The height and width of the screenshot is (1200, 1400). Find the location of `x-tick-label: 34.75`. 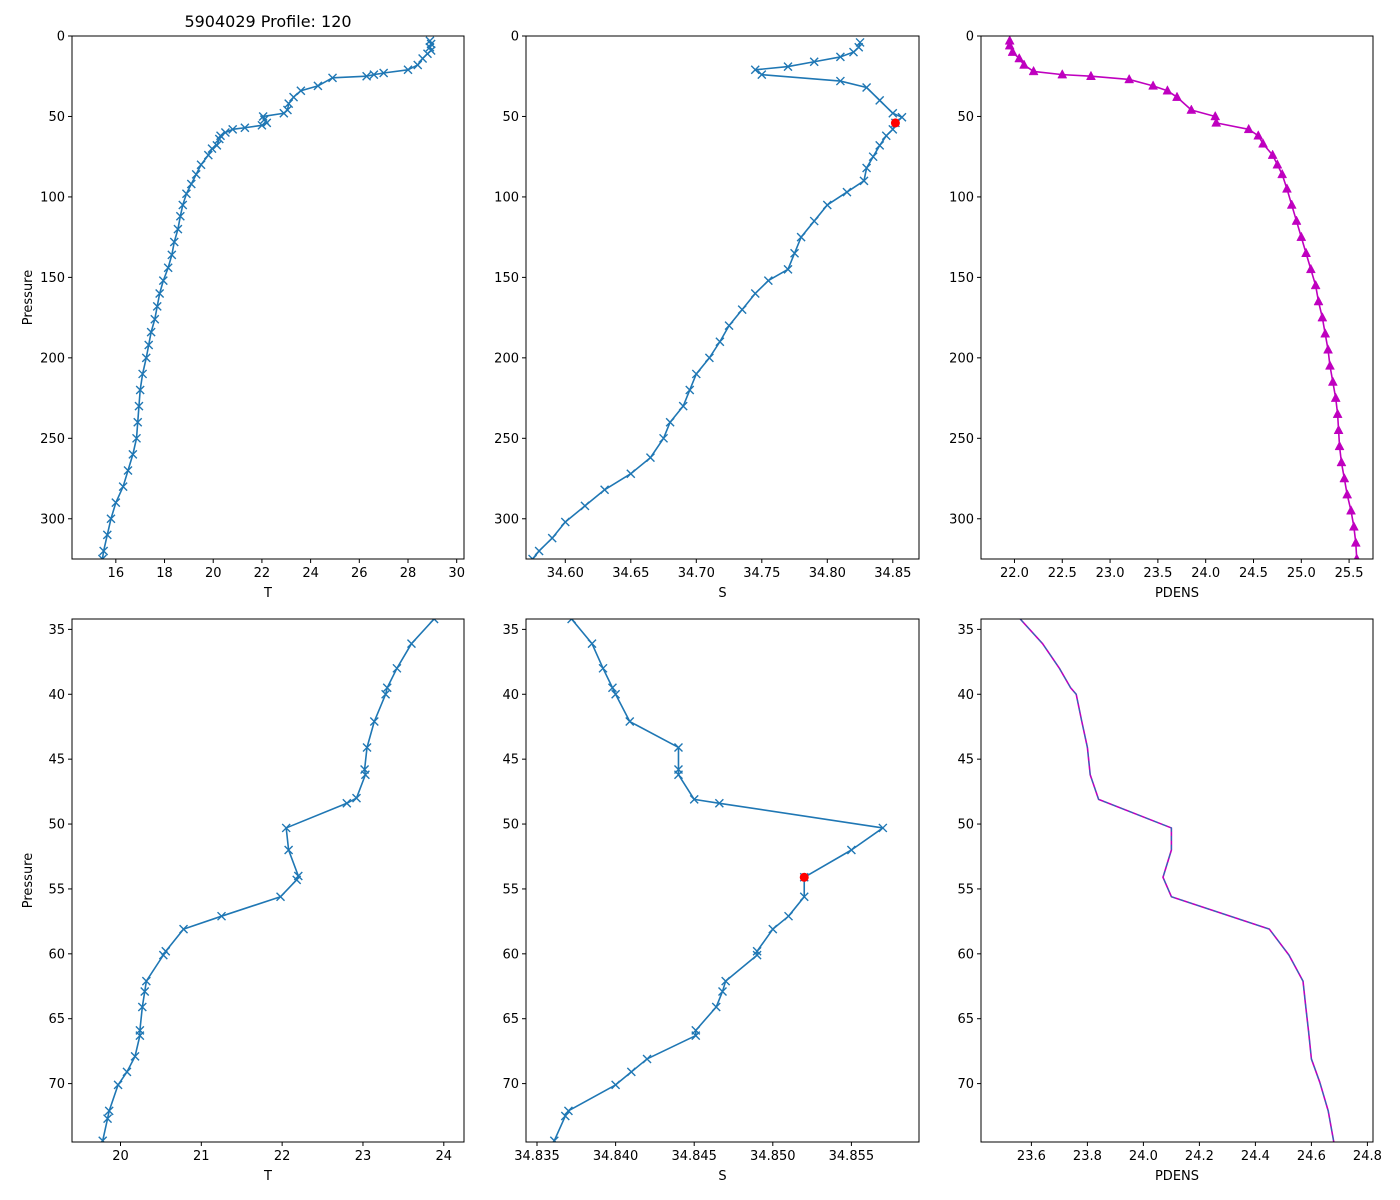

x-tick-label: 34.75 is located at coordinates (761, 573).